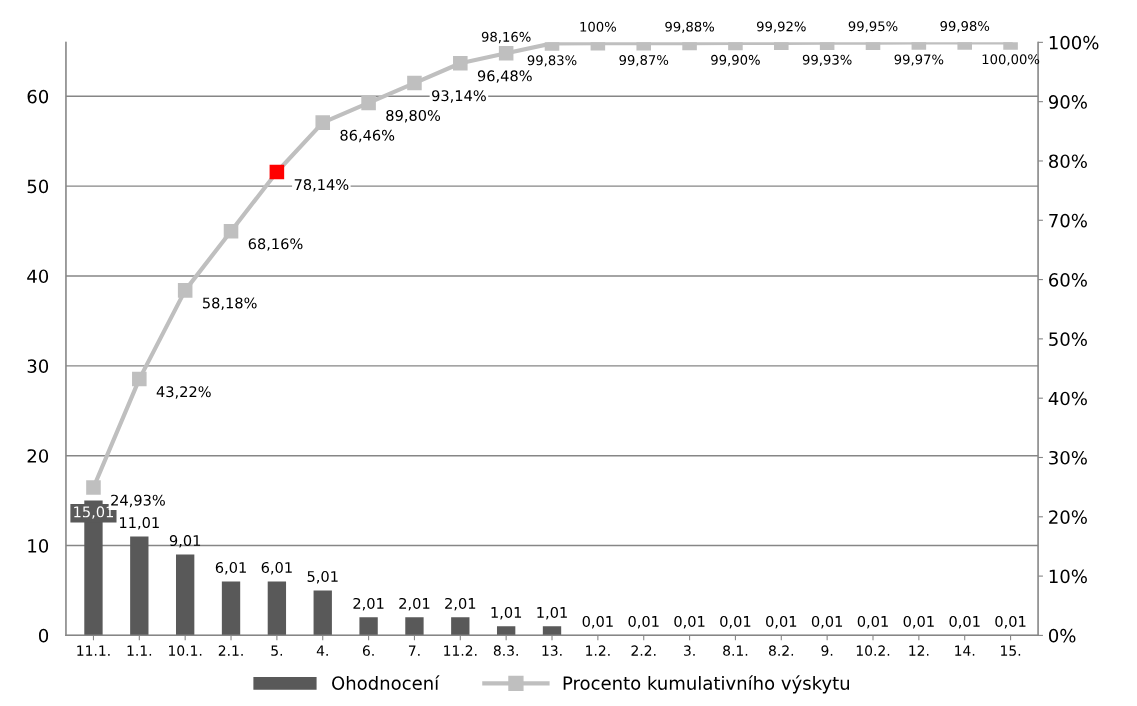  What do you see at coordinates (965, 650) in the screenshot?
I see `x-tick-label: 14.` at bounding box center [965, 650].